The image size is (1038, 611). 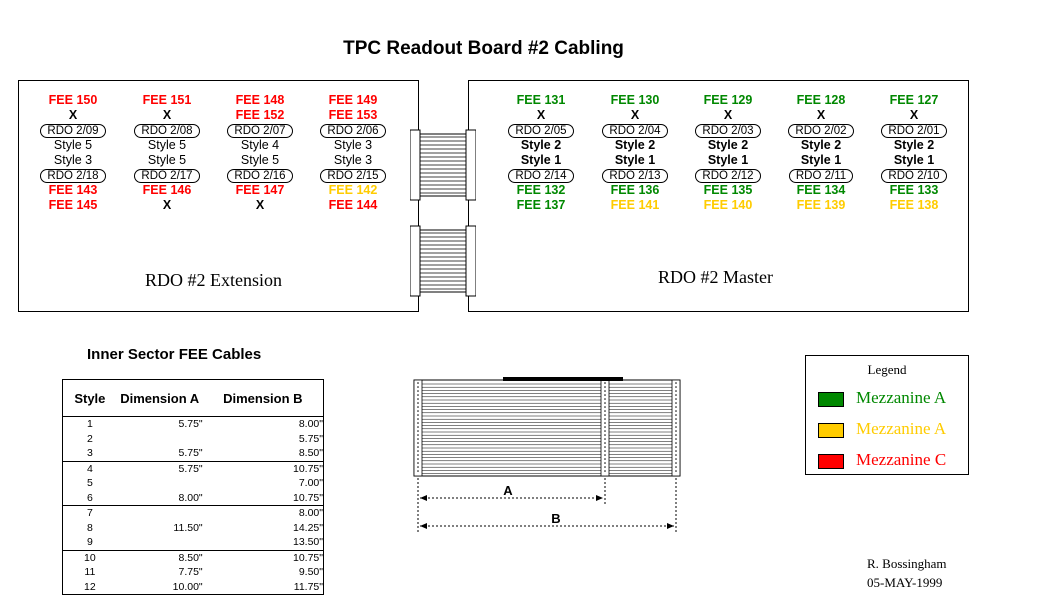 I want to click on fee-label: FEE 135, so click(x=728, y=190).